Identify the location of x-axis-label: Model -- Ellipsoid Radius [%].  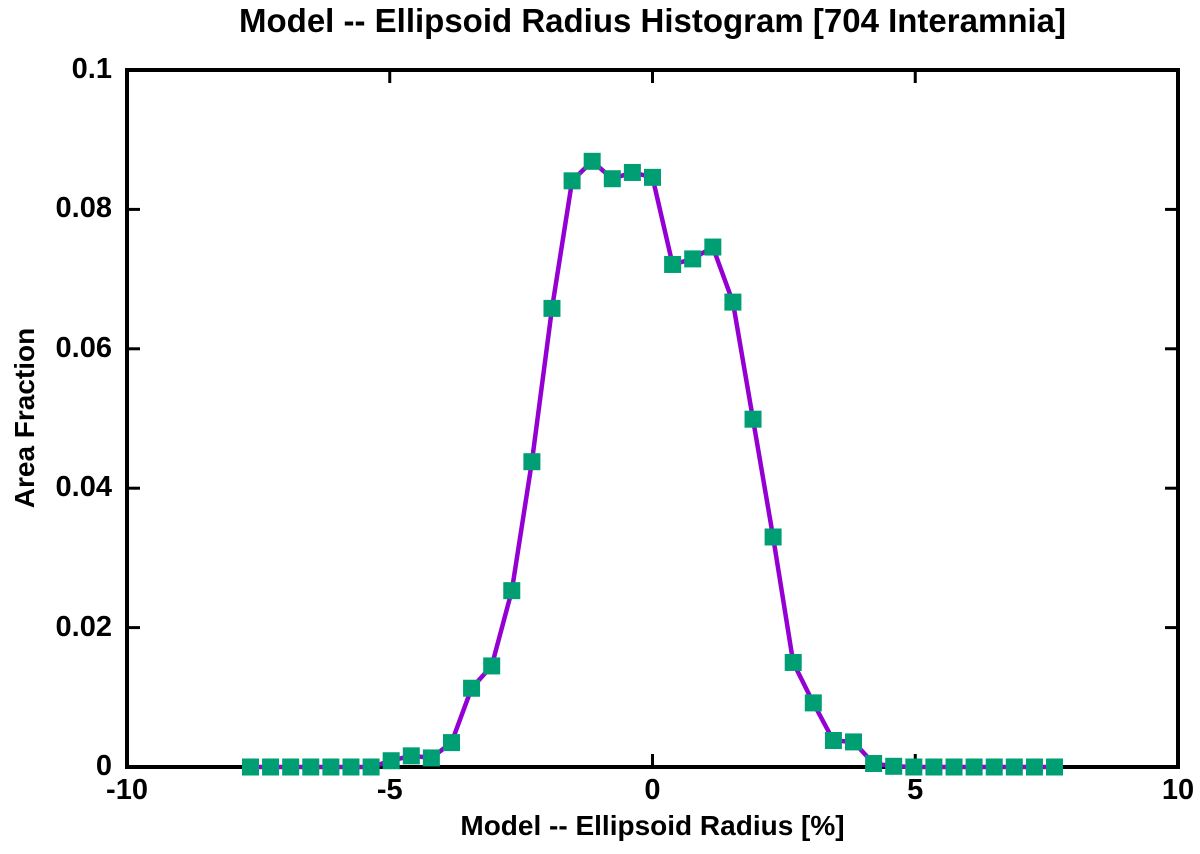
(652, 825).